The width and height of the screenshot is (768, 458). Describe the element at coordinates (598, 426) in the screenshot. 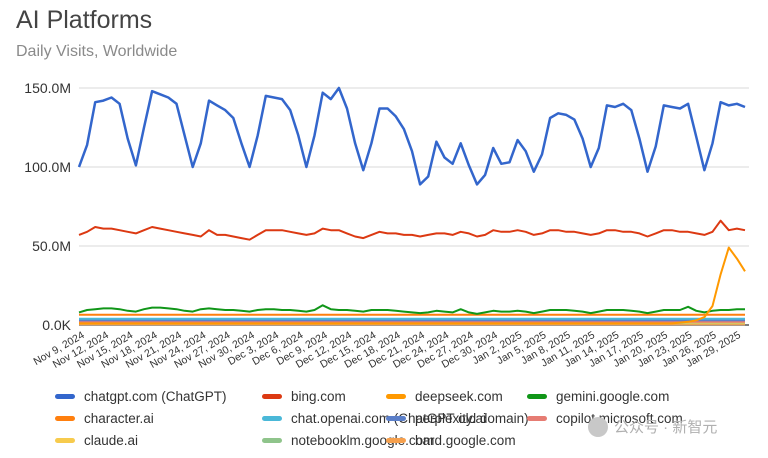

I see `wechat-icon` at that location.